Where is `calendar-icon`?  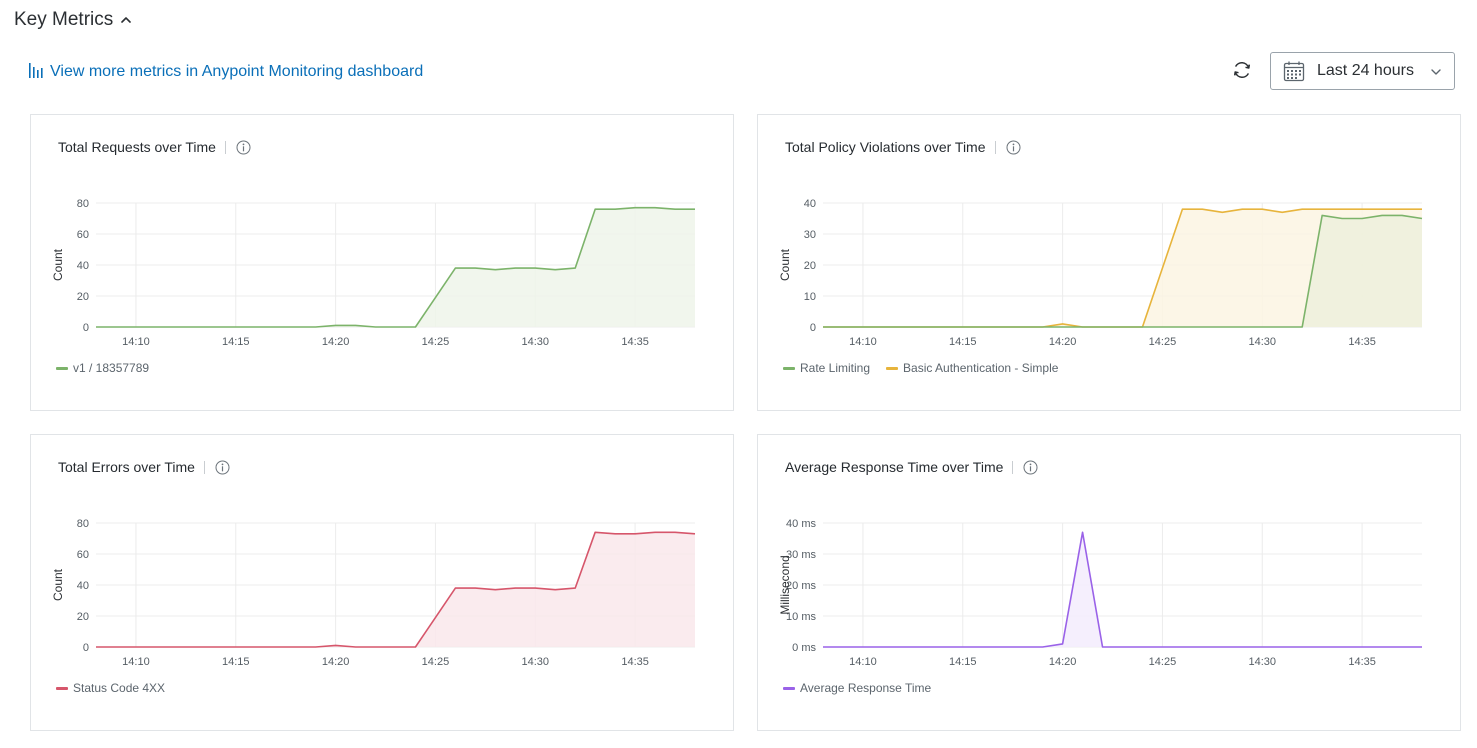
calendar-icon is located at coordinates (1294, 71).